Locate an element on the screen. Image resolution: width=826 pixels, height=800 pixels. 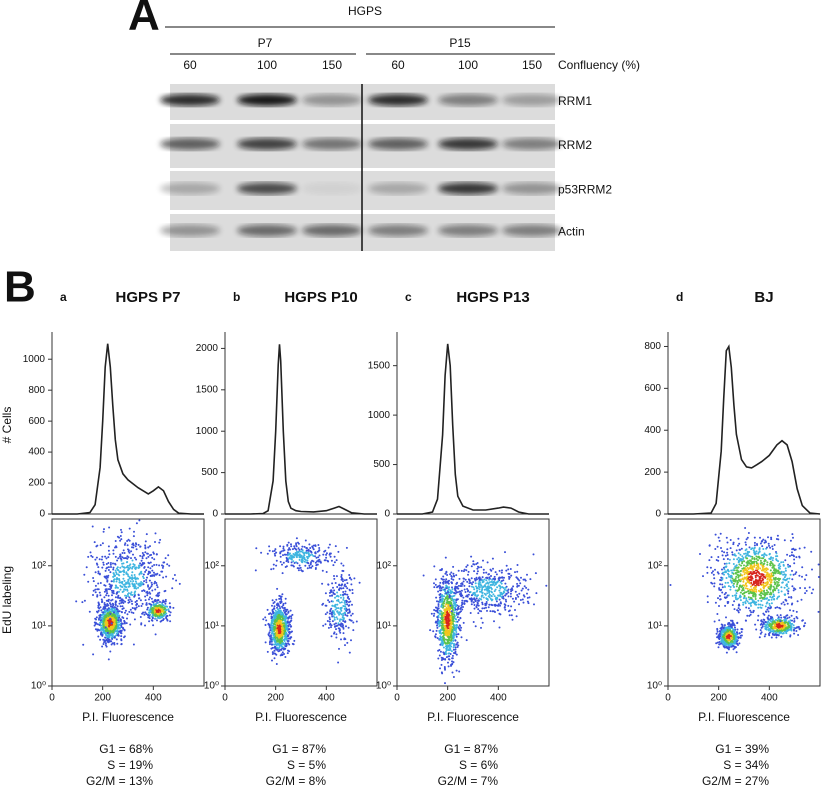
y-axis-label: # Cells is located at coordinates (7, 425).